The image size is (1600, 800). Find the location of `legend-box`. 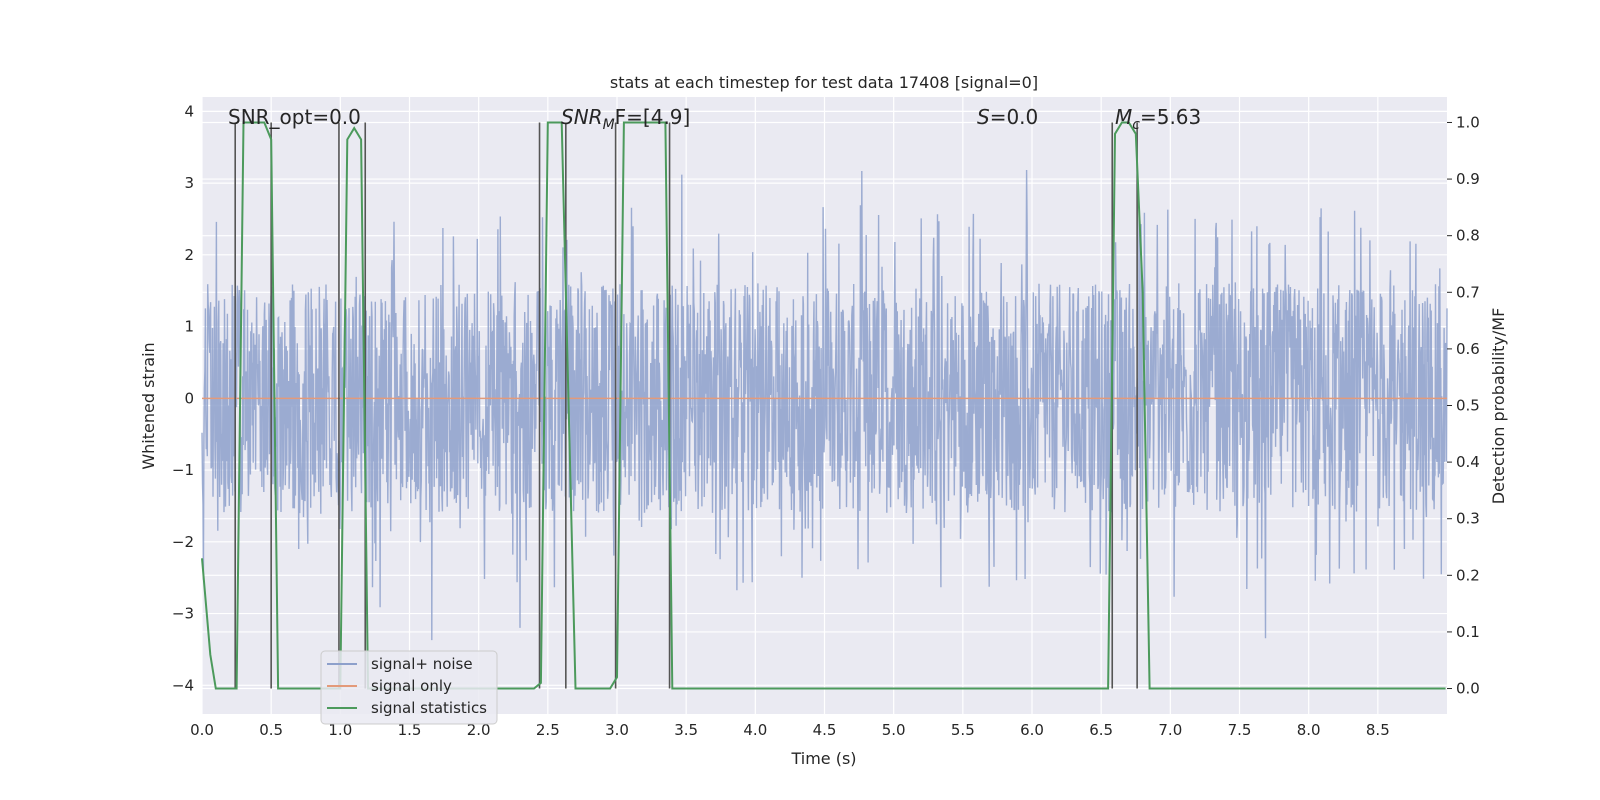

legend-box is located at coordinates (409, 687).